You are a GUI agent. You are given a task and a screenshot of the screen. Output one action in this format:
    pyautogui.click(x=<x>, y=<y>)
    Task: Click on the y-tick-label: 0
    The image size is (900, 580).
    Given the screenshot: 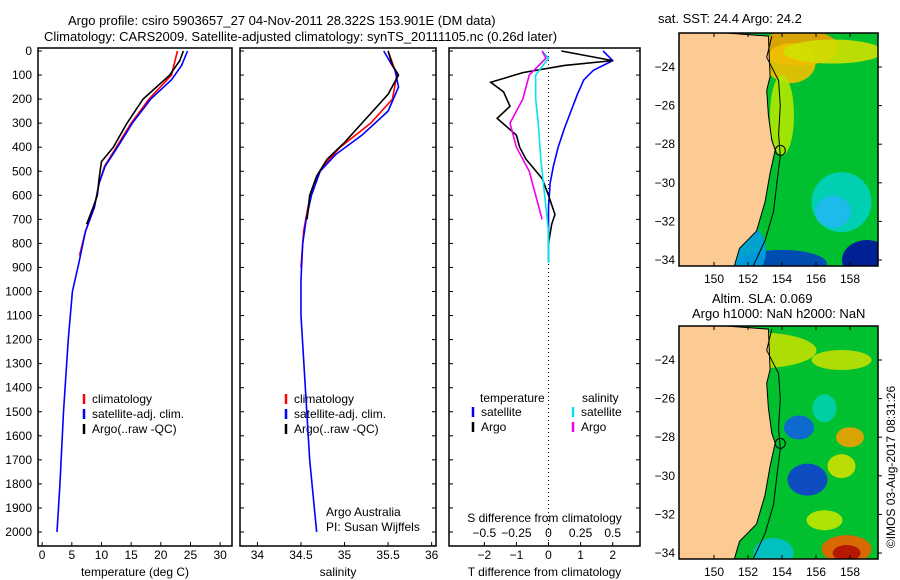 What is the action you would take?
    pyautogui.click(x=28, y=51)
    